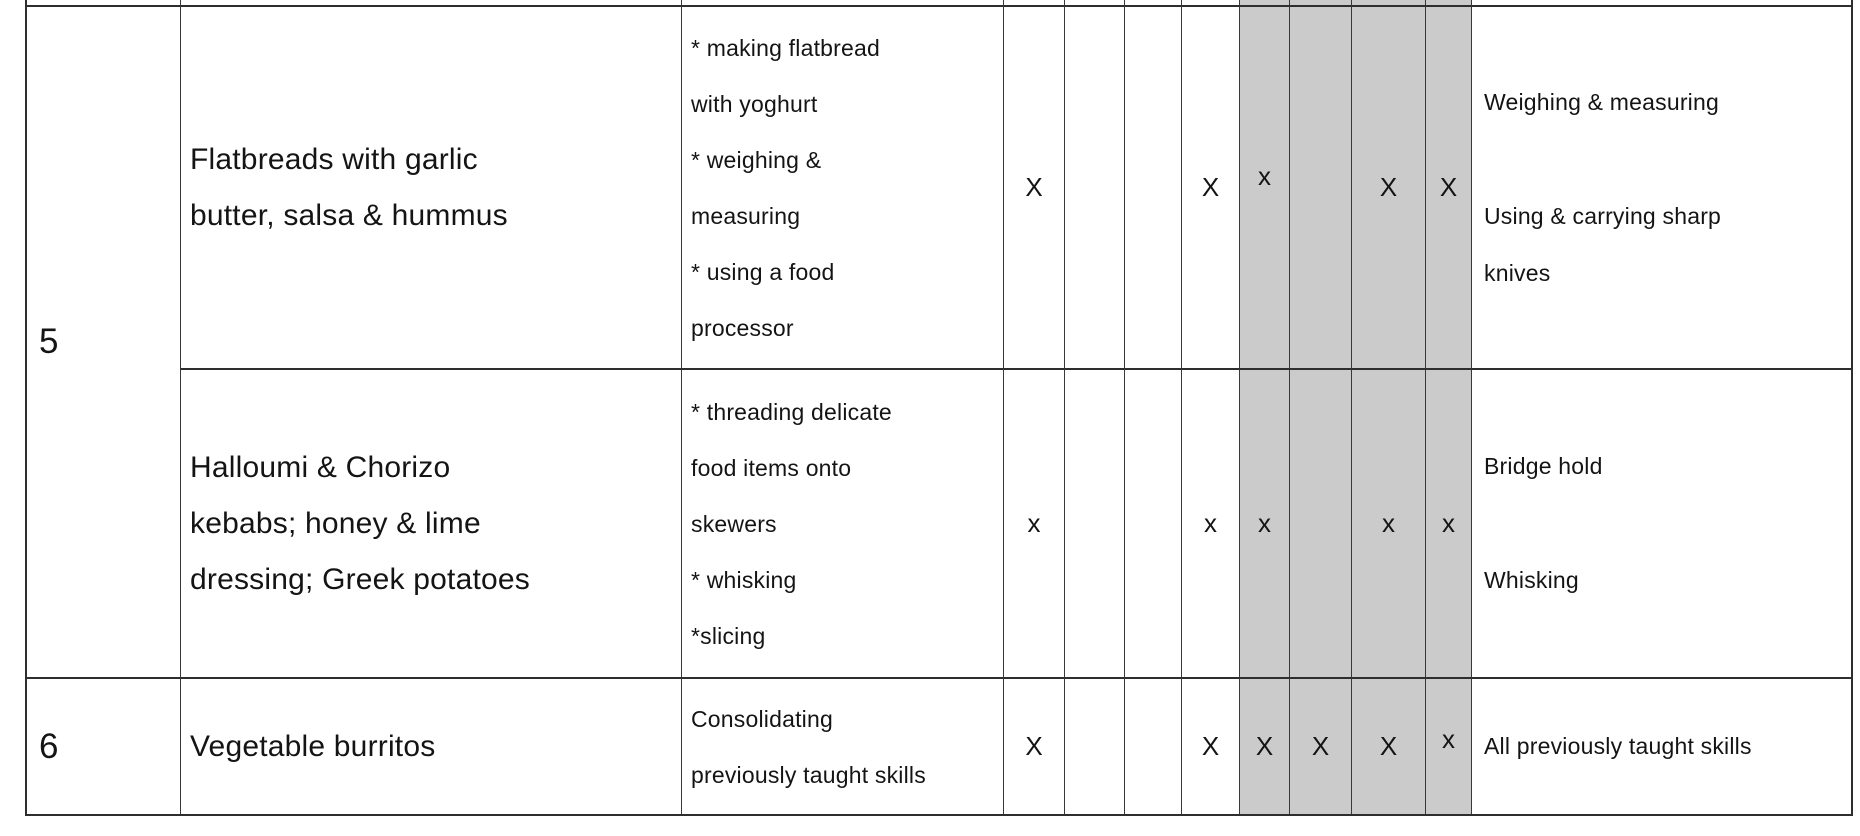 The height and width of the screenshot is (836, 1860). I want to click on focus-skills-cell: Bridge hold Whisking, so click(1662, 522).